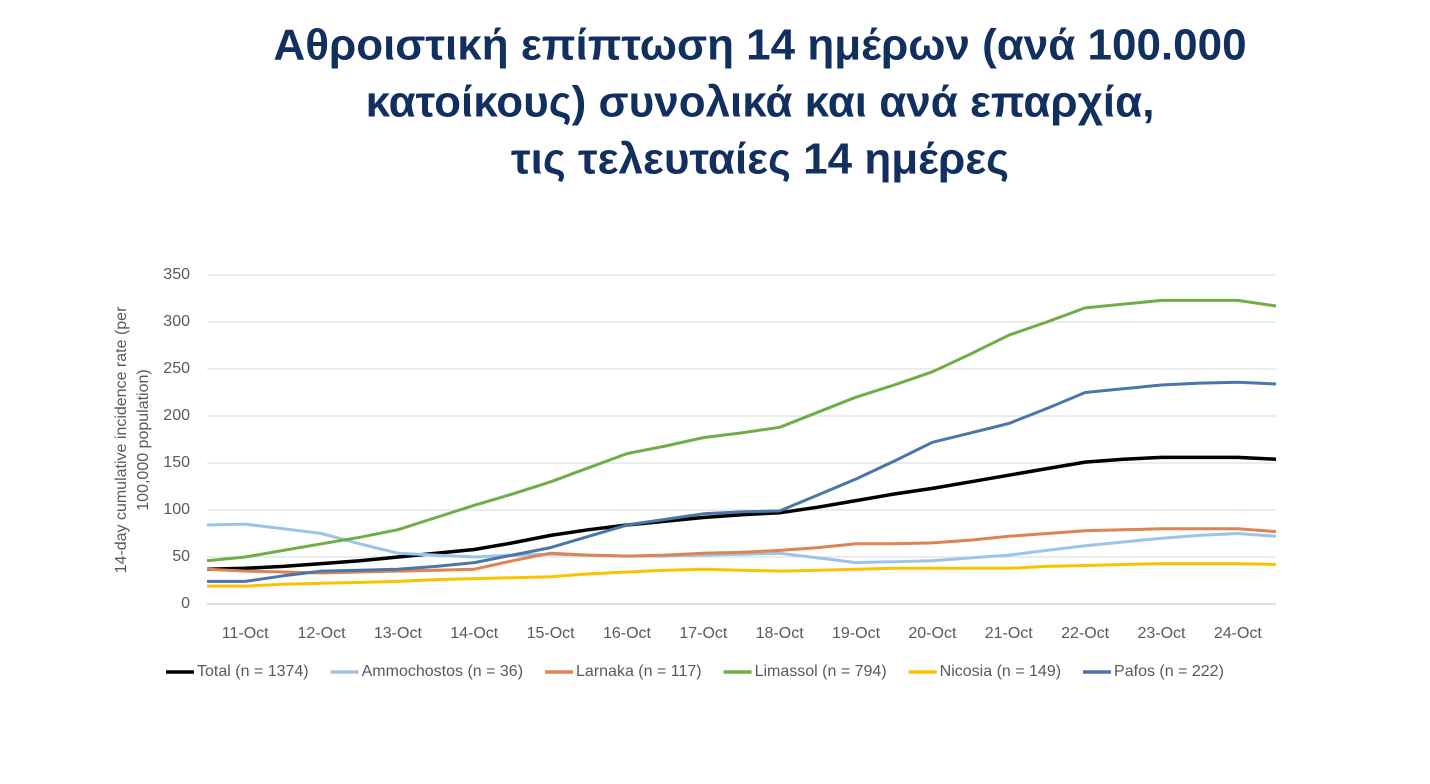 This screenshot has width=1430, height=784. Describe the element at coordinates (176, 274) in the screenshot. I see `y-tick-label: 350` at that location.